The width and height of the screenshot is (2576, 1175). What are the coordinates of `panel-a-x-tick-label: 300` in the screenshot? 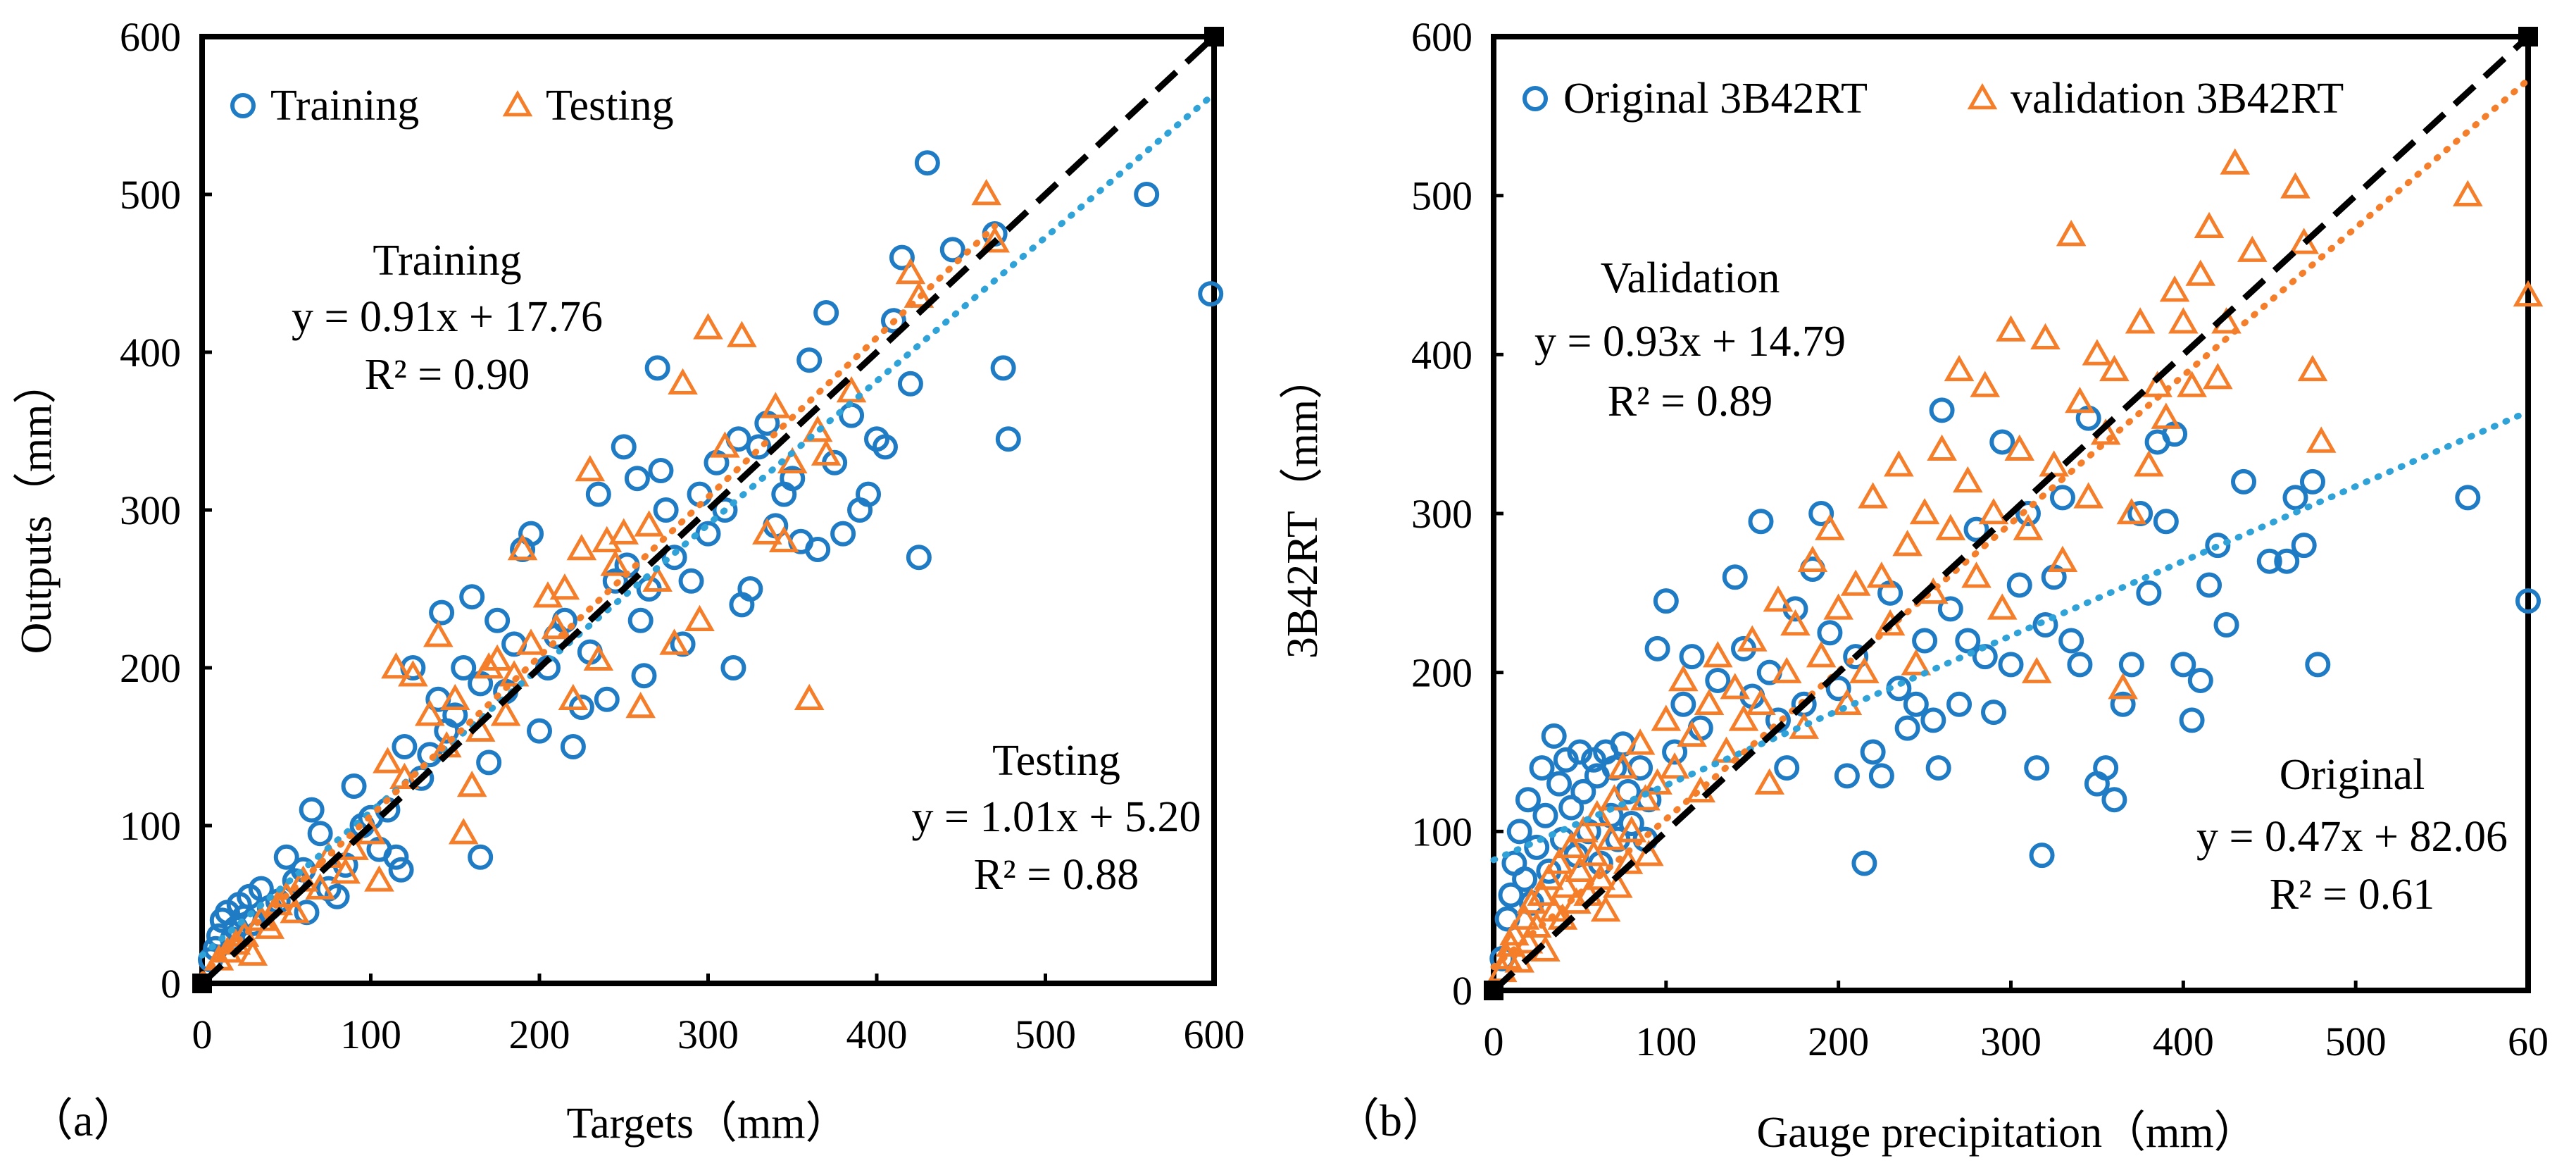 It's located at (708, 1034).